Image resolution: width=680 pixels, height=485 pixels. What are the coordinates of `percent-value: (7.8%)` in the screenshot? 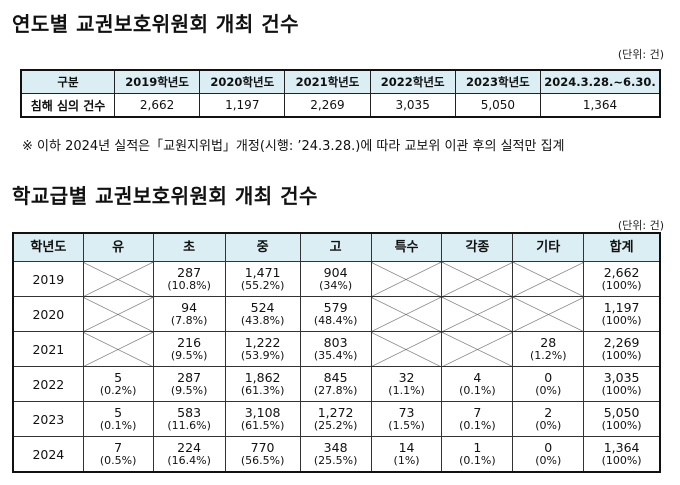 It's located at (189, 320).